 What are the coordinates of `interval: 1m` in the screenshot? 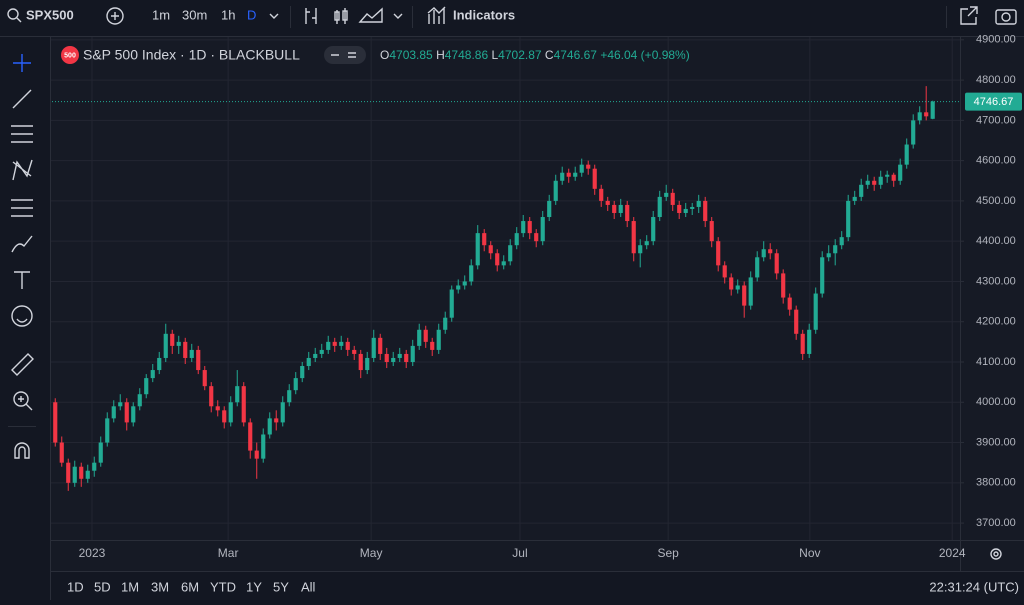 It's located at (161, 14).